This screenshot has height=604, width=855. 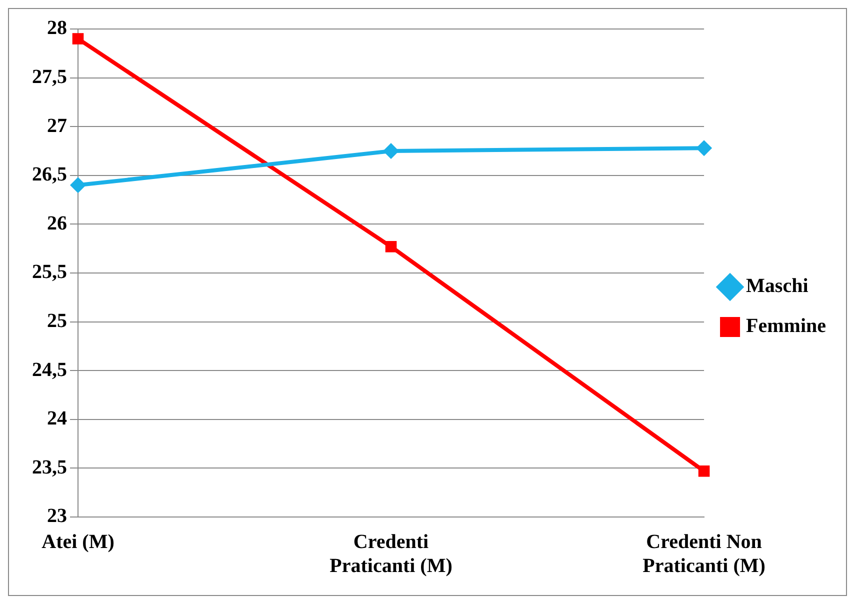 What do you see at coordinates (777, 286) in the screenshot?
I see `legend-label: Maschi` at bounding box center [777, 286].